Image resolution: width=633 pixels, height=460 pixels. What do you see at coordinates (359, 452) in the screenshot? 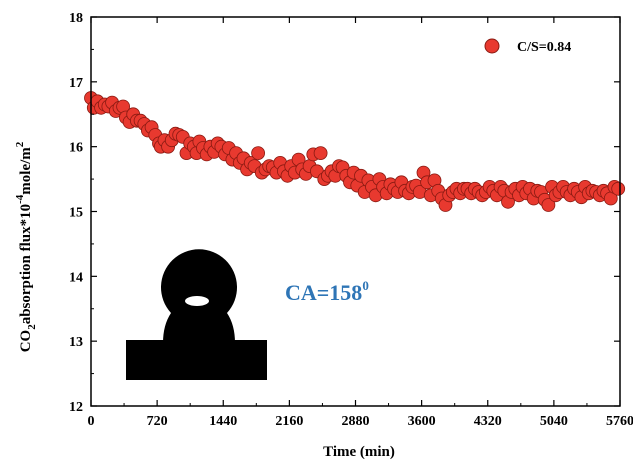
I see `x-axis-title: Time (min)` at bounding box center [359, 452].